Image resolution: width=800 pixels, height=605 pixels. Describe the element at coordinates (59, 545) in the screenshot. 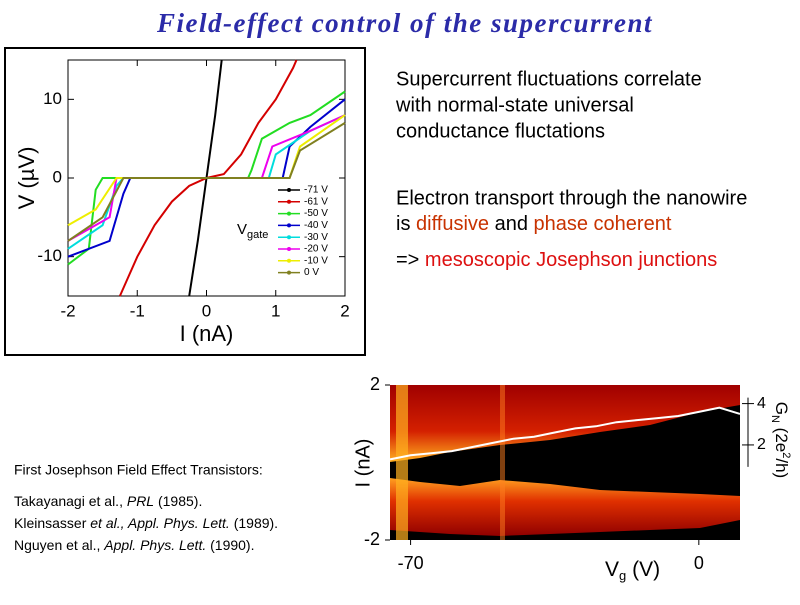

I see `text: Nguyen et al.,` at that location.